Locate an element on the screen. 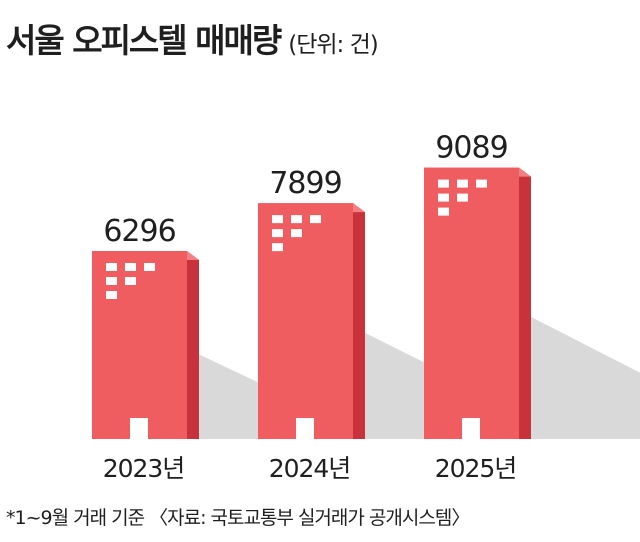 Image resolution: width=640 pixels, height=542 pixels. category-label: 2024년 is located at coordinates (310, 468).